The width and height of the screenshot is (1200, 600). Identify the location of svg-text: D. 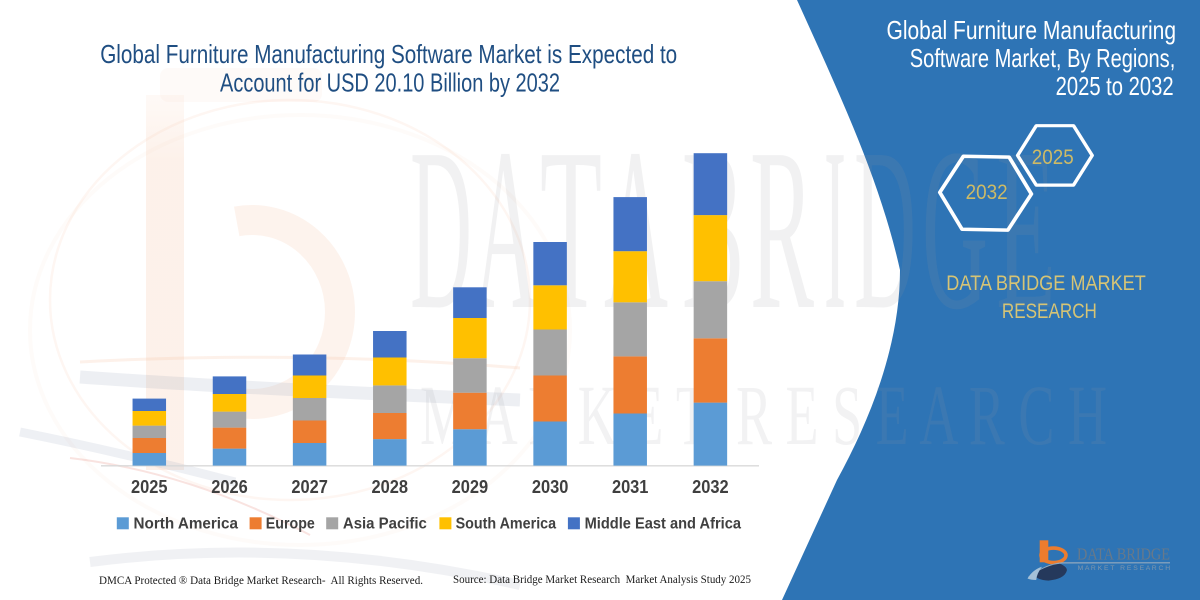
(885, 229).